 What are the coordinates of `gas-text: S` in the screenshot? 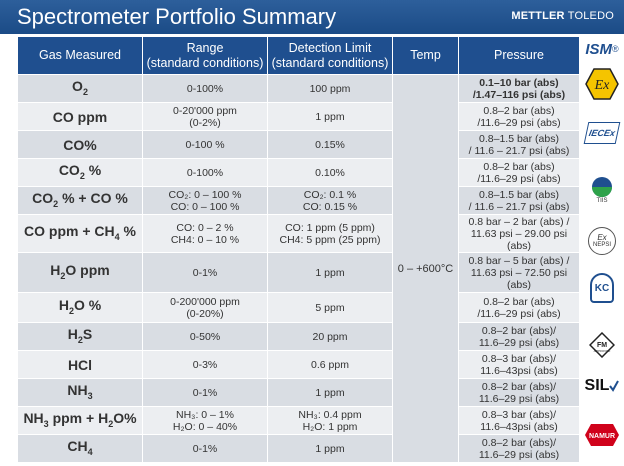 It's located at (87, 333).